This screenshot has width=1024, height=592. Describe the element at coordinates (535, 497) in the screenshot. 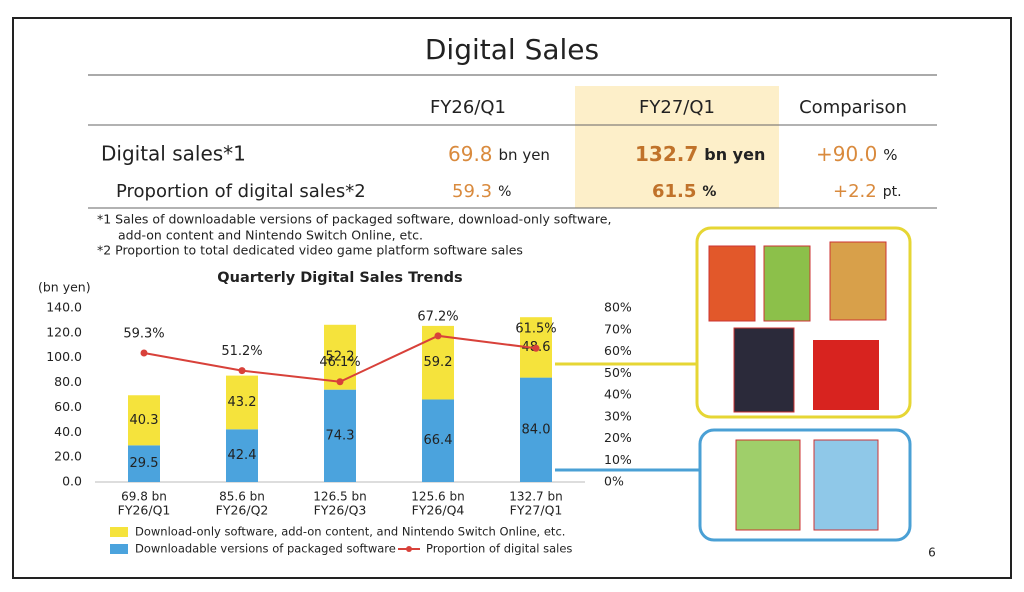

I see `total-label: 132.7 bn` at that location.